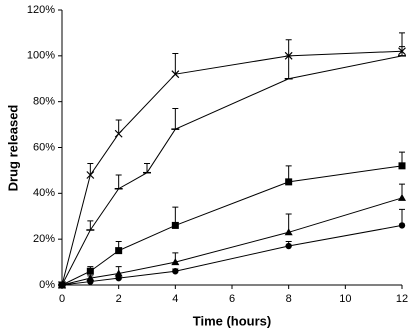 This screenshot has height=334, width=413. What do you see at coordinates (47, 285) in the screenshot?
I see `y-tick-label: 0%` at bounding box center [47, 285].